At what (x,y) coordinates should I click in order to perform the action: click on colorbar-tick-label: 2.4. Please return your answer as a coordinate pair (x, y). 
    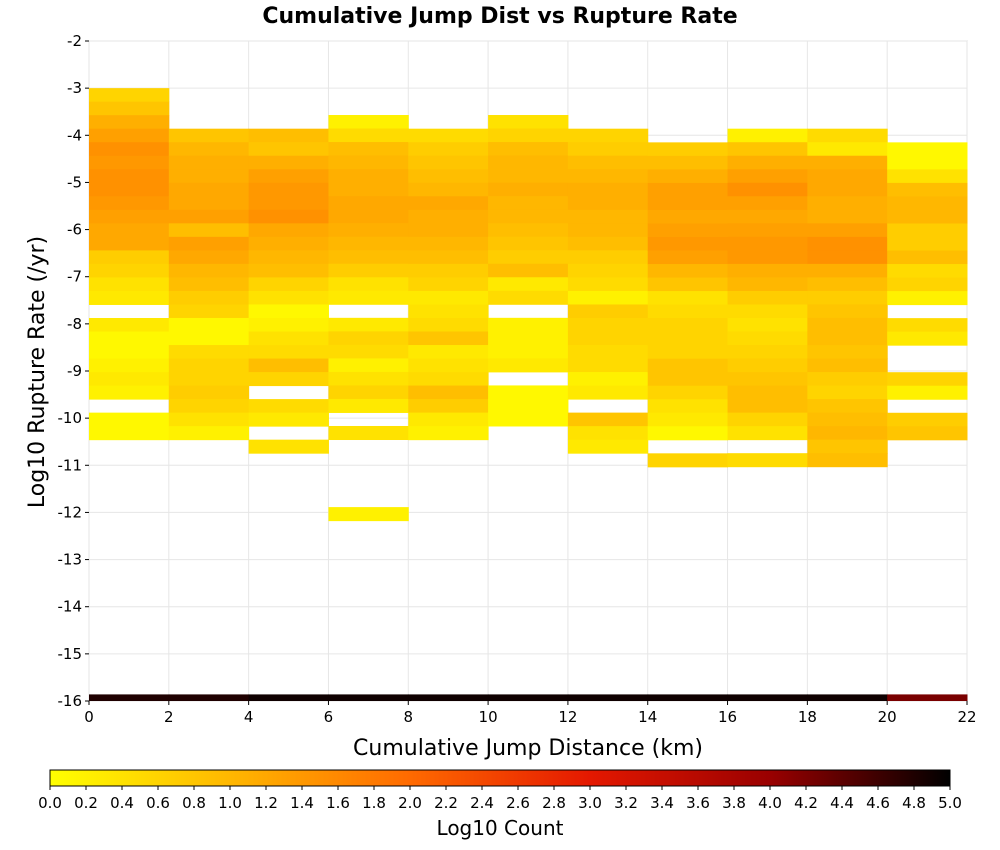
    Looking at the image, I should click on (482, 803).